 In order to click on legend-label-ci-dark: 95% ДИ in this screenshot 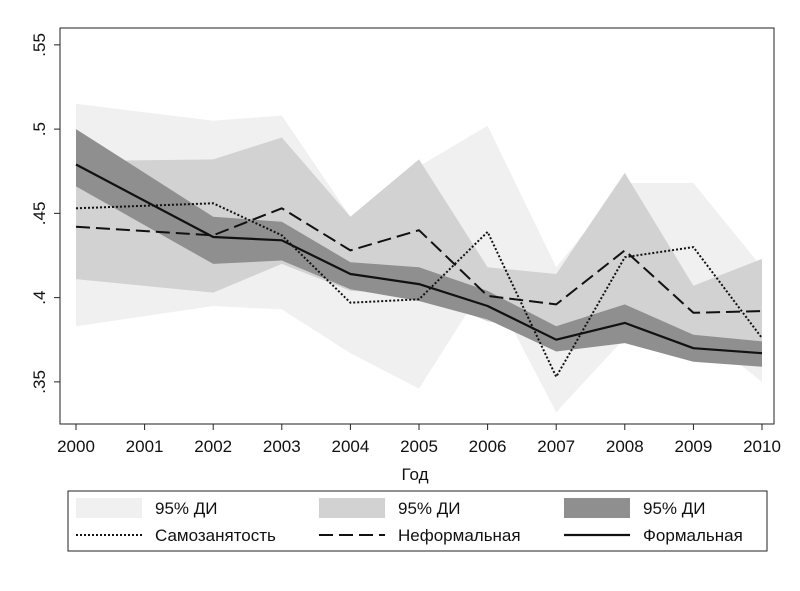, I will do `click(674, 508)`.